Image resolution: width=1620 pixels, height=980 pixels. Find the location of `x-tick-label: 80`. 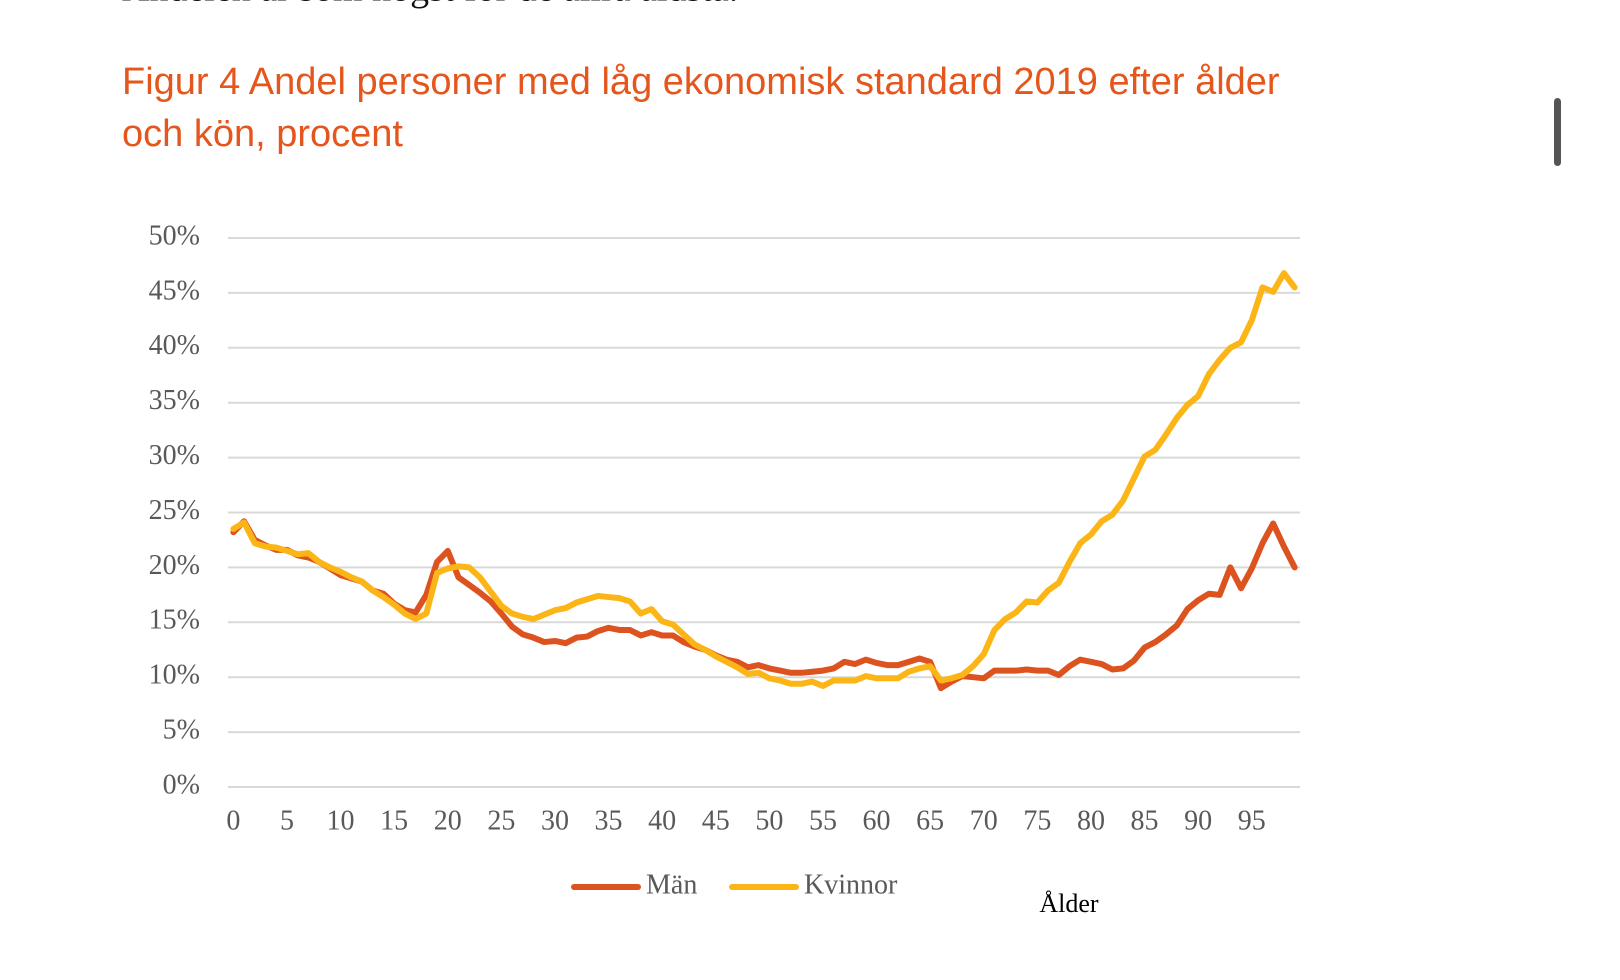

x-tick-label: 80 is located at coordinates (1091, 820).